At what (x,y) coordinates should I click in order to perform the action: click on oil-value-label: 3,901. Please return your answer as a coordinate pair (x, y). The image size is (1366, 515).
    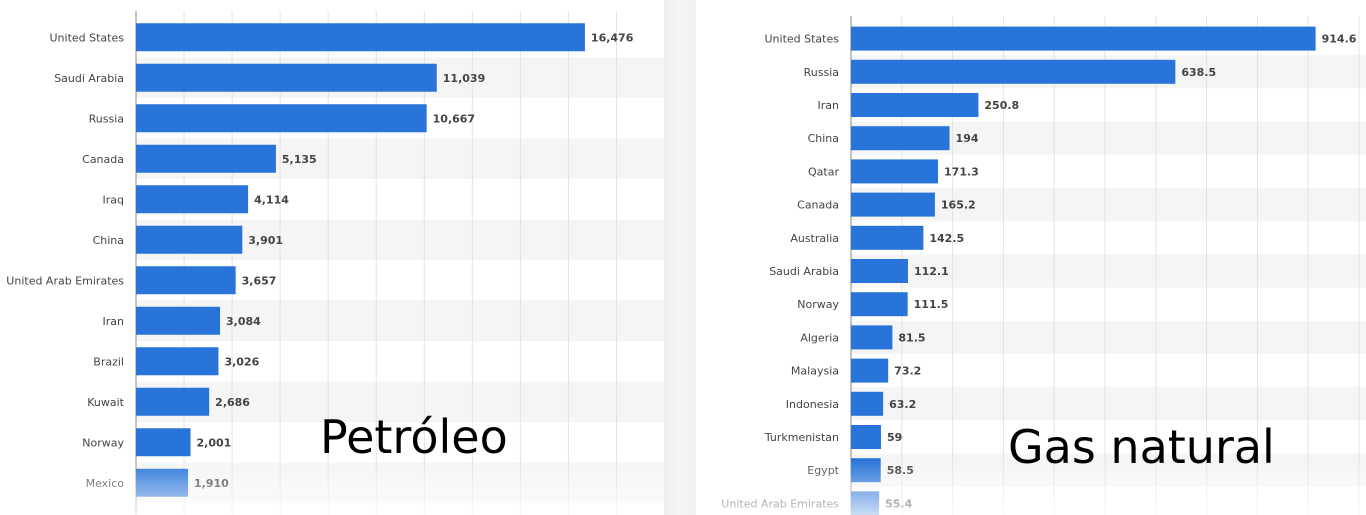
    Looking at the image, I should click on (265, 240).